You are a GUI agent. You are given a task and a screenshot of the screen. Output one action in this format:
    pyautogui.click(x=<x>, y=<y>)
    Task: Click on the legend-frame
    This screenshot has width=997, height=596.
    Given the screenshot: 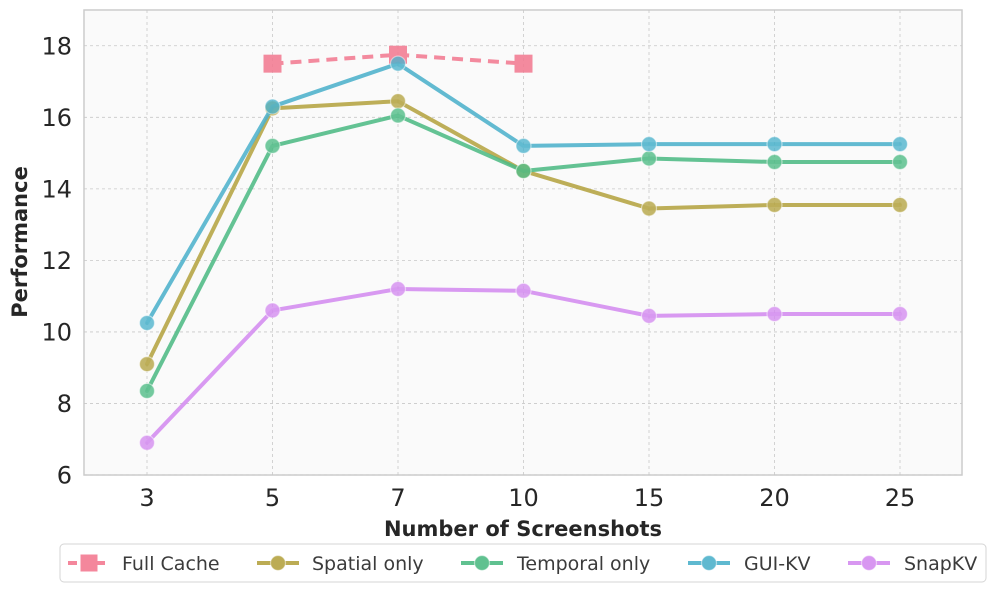 What is the action you would take?
    pyautogui.click(x=523, y=563)
    